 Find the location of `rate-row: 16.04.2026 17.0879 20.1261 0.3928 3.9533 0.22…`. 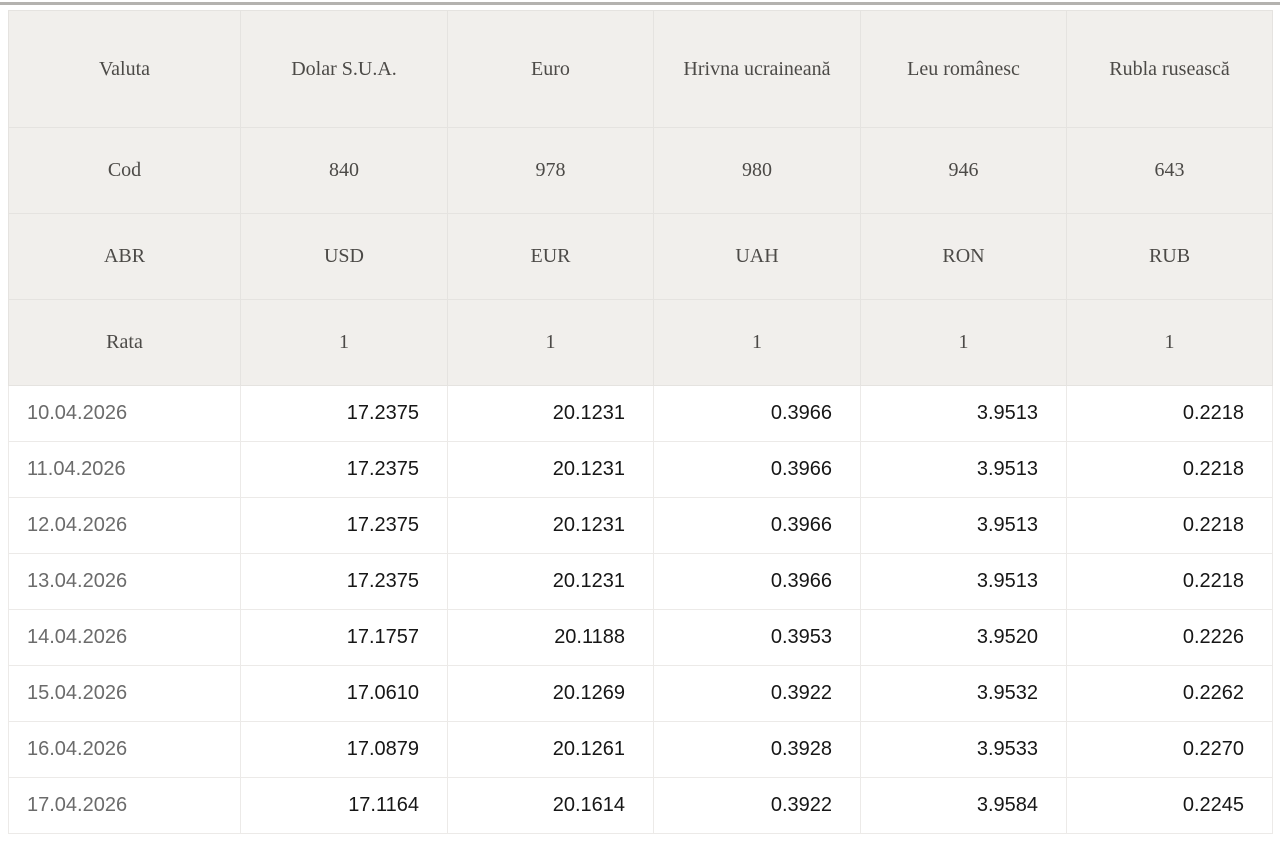

rate-row: 16.04.2026 17.0879 20.1261 0.3928 3.9533 0.22… is located at coordinates (640, 749).